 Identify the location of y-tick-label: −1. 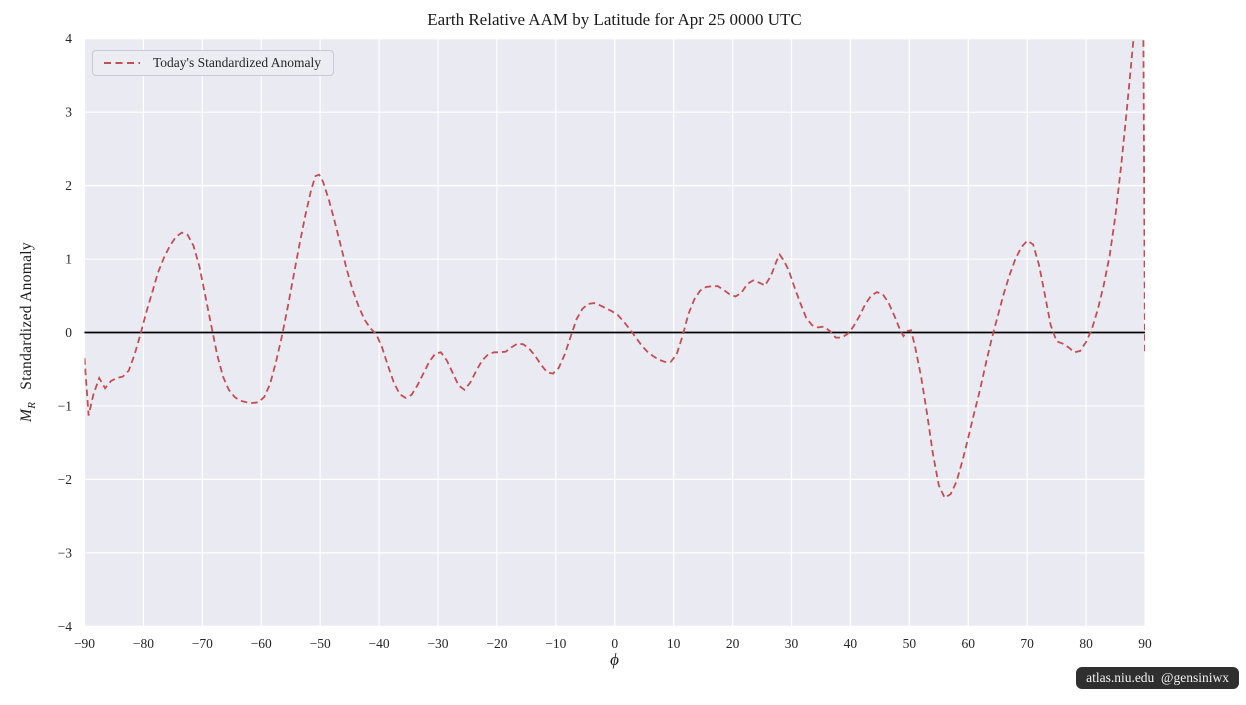
(65, 405).